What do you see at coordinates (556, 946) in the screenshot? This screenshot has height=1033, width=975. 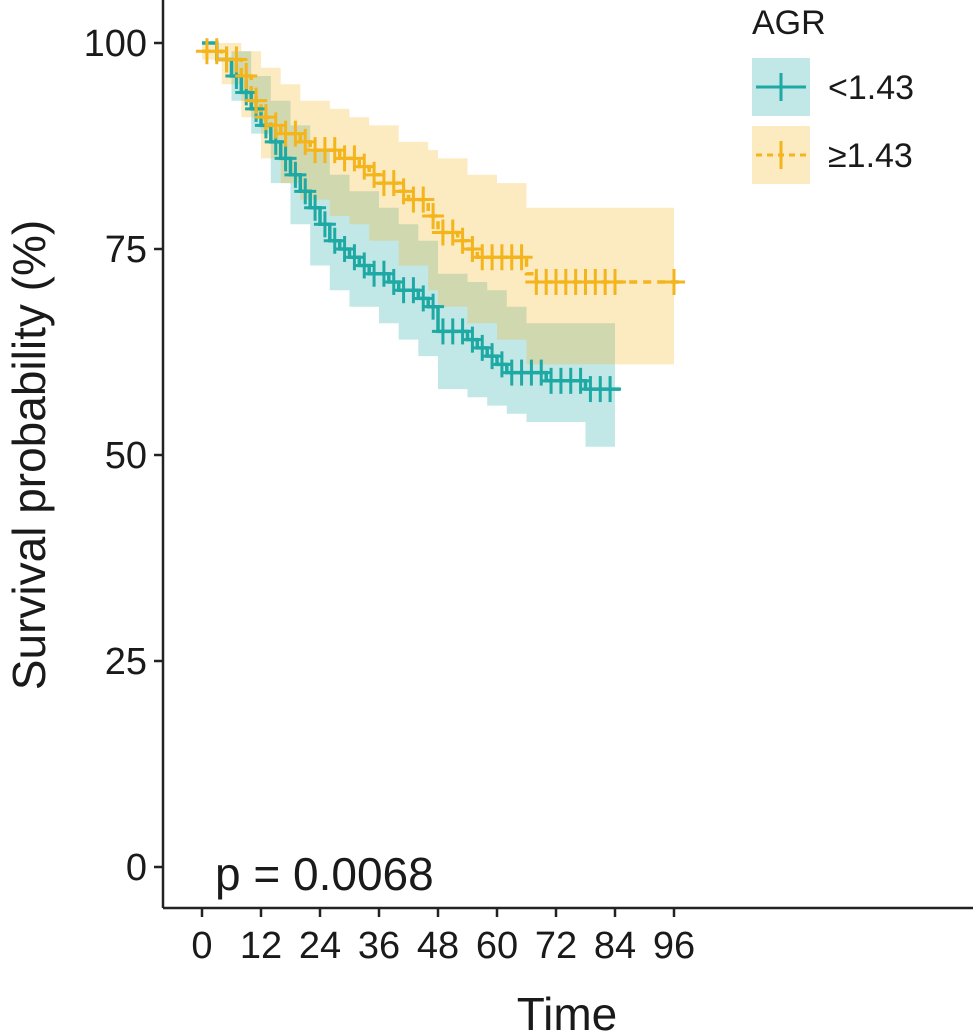 I see `x-tick-label-6: 72` at bounding box center [556, 946].